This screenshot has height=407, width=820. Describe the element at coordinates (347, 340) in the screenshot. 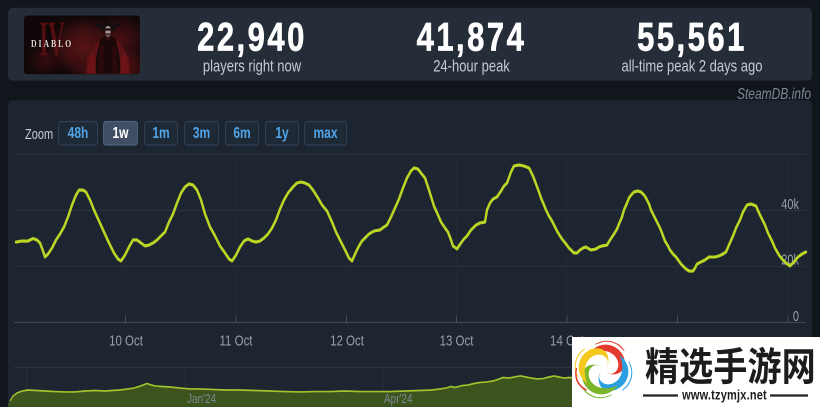

I see `svg-text: 12 Oct` at that location.